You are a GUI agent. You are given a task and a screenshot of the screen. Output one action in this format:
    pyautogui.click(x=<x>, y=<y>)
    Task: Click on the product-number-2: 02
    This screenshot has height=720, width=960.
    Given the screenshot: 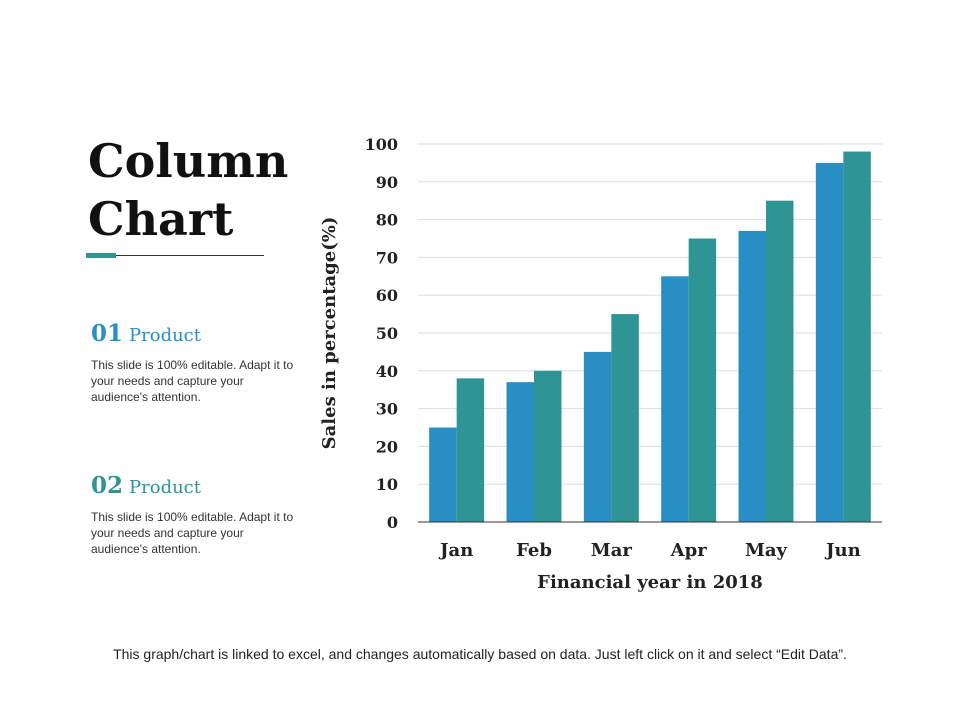 What is the action you would take?
    pyautogui.click(x=107, y=485)
    